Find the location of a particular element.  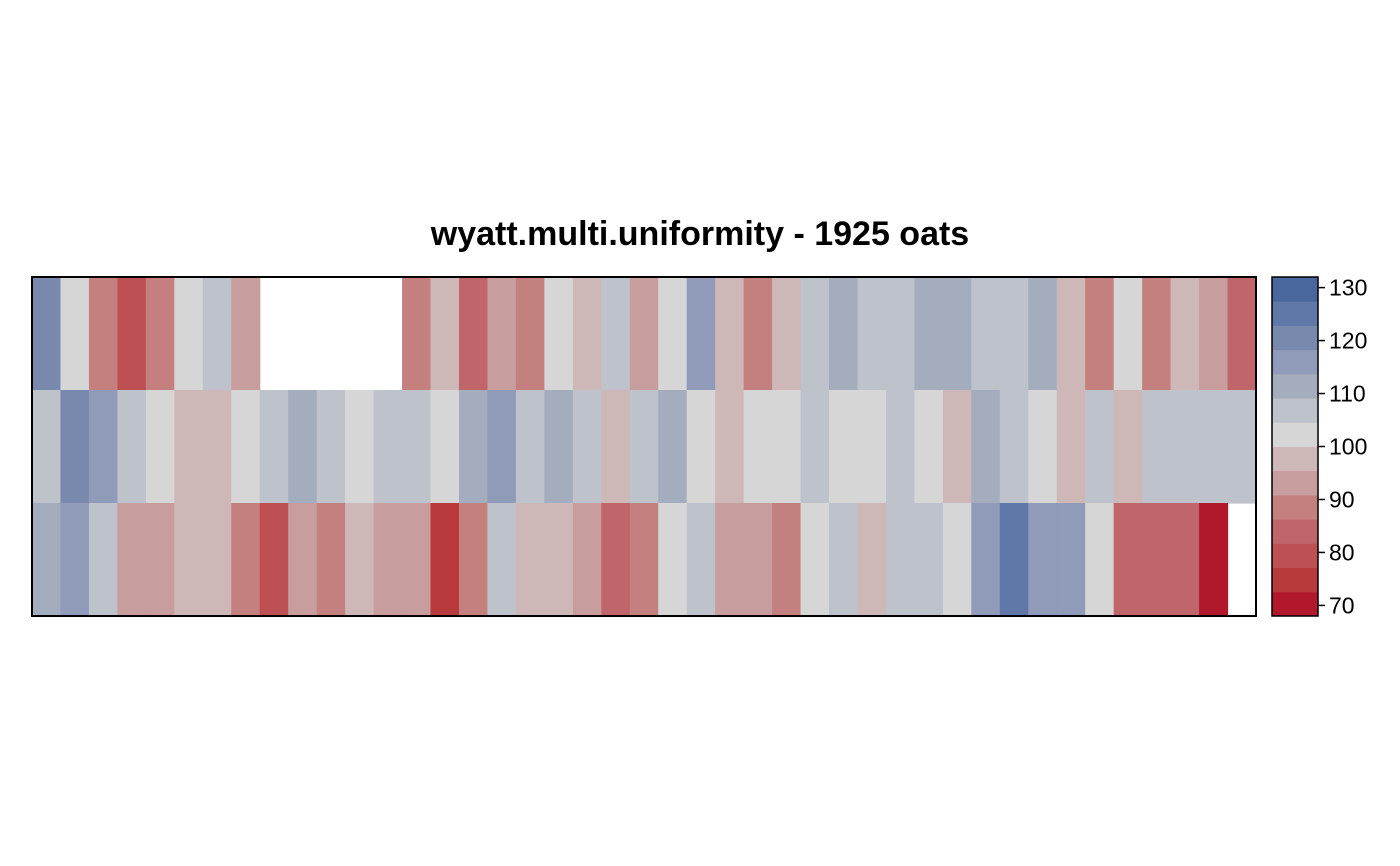

colorbar: 70 80 90 100 110 120 130 is located at coordinates (1319, 446).